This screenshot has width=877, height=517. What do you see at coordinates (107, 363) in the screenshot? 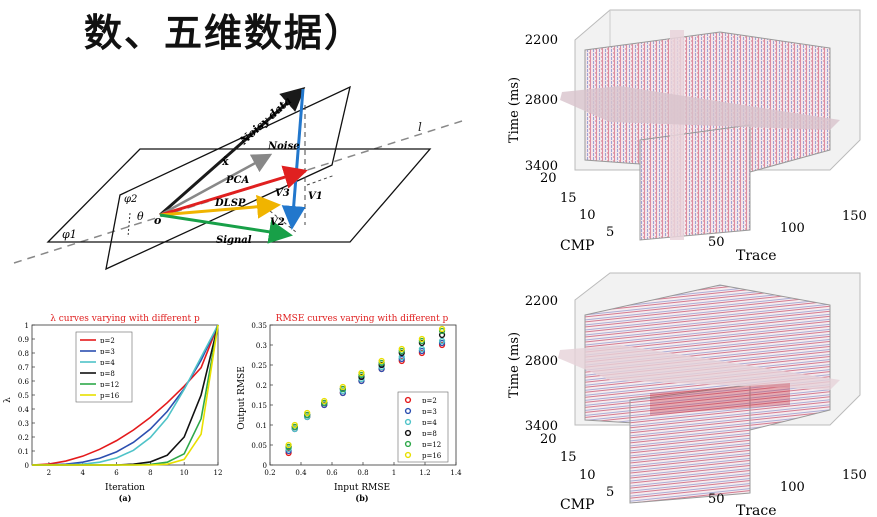
I see `chart-a-legend-label: p=4` at bounding box center [107, 363].